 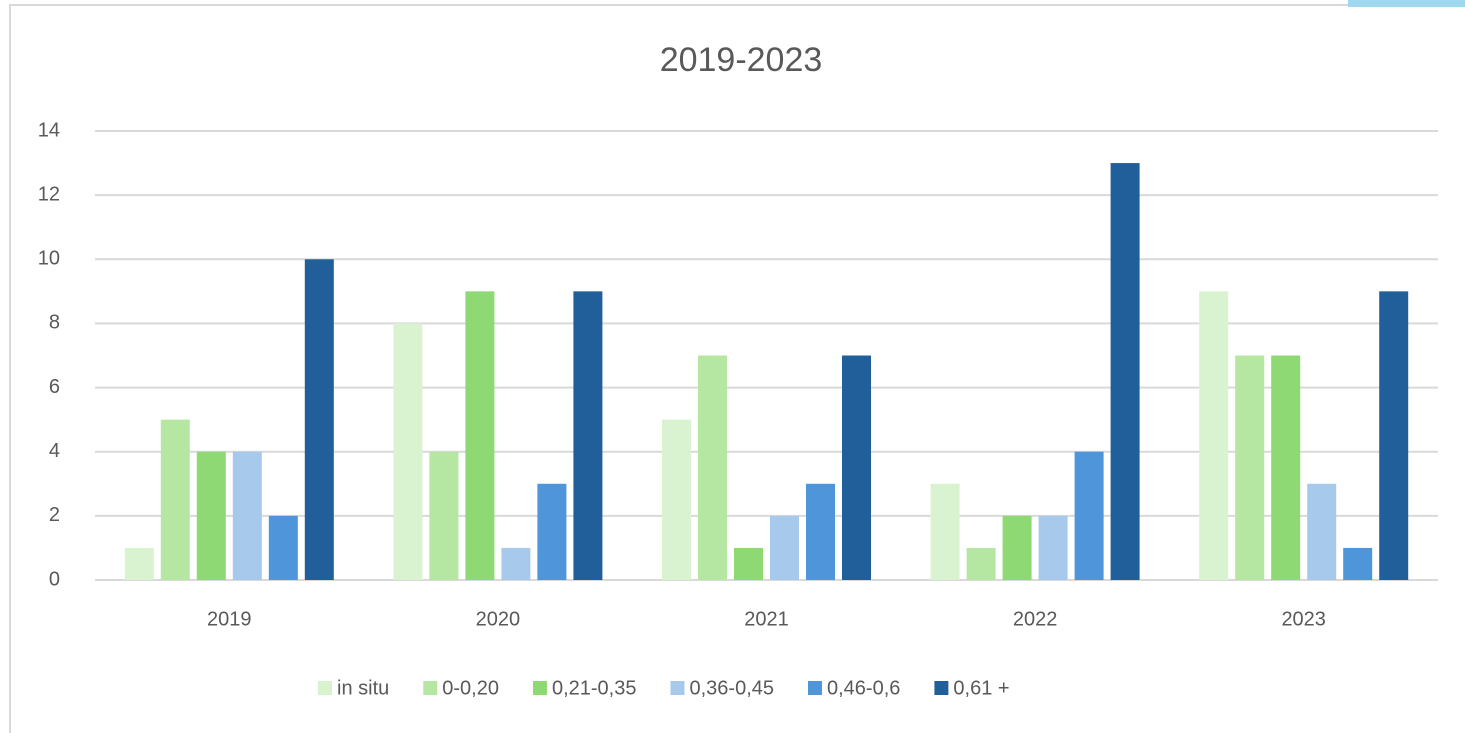 I want to click on y-tick-label: 2, so click(x=54, y=515).